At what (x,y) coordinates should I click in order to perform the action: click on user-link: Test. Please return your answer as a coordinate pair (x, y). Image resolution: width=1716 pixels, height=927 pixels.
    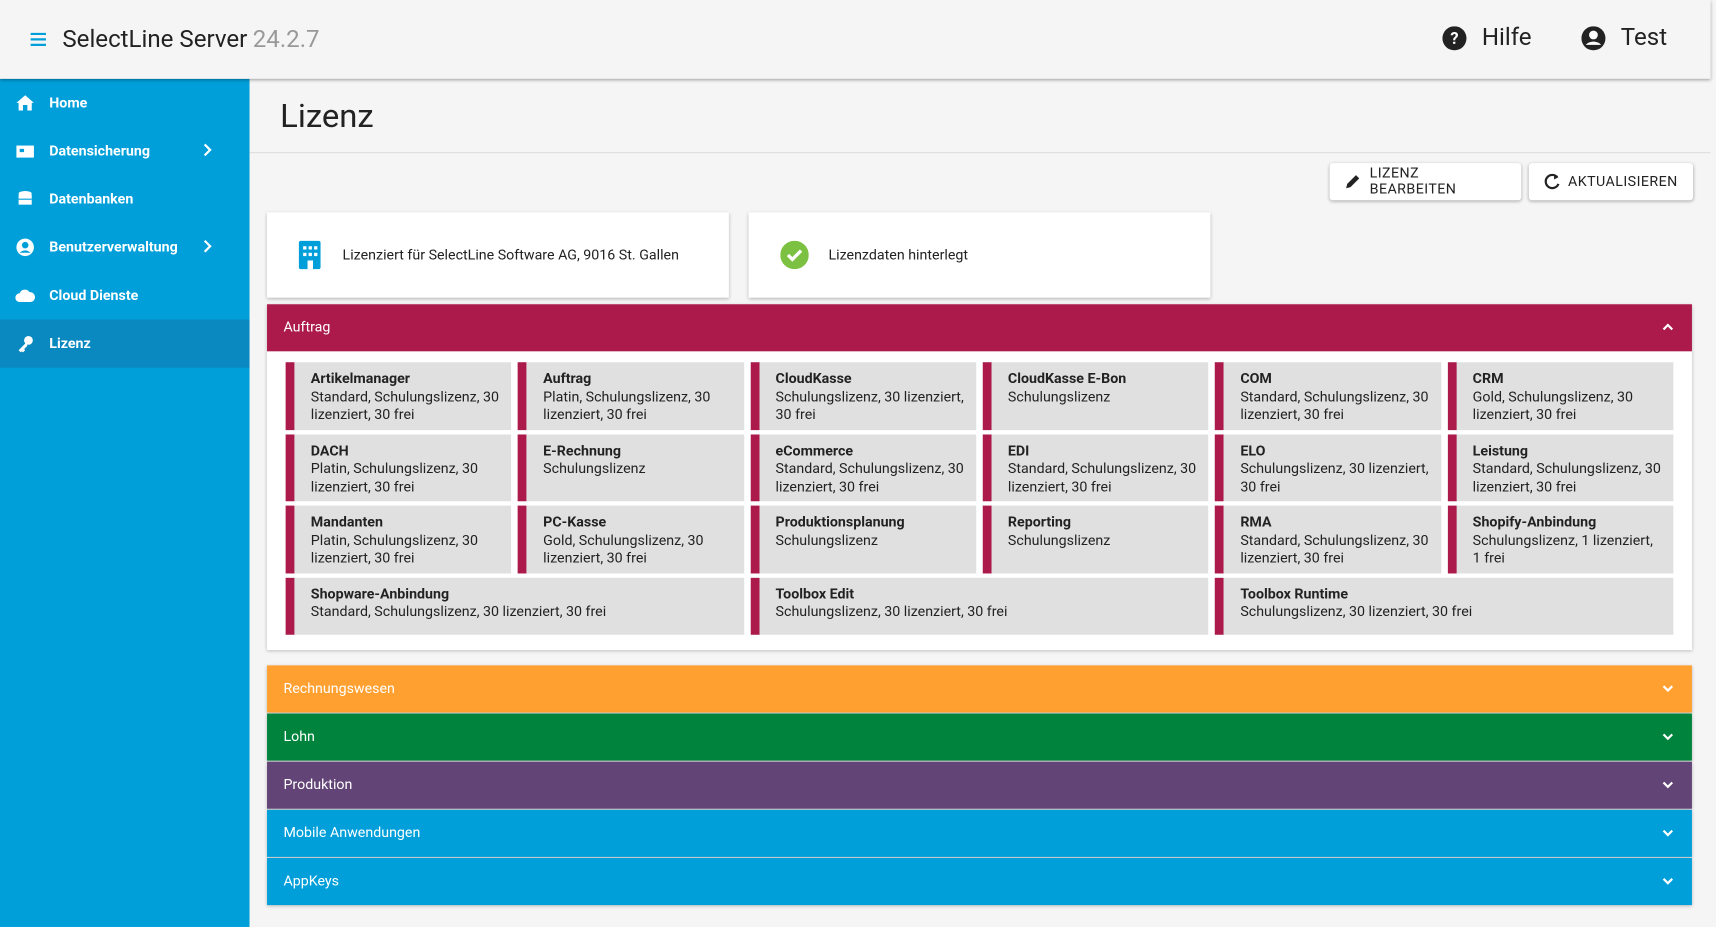
    Looking at the image, I should click on (1624, 37).